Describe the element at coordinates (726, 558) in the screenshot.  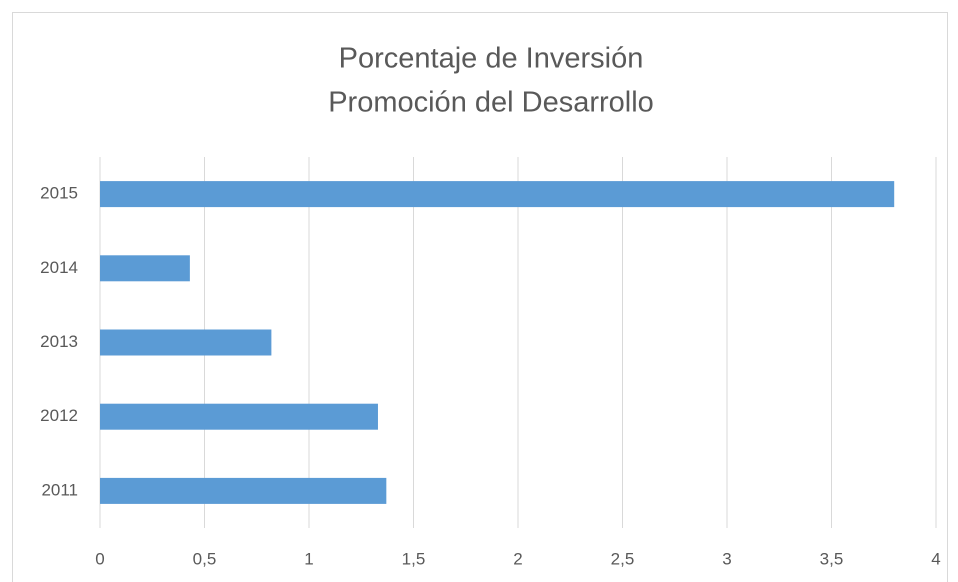
I see `x-tick-label: 3` at that location.